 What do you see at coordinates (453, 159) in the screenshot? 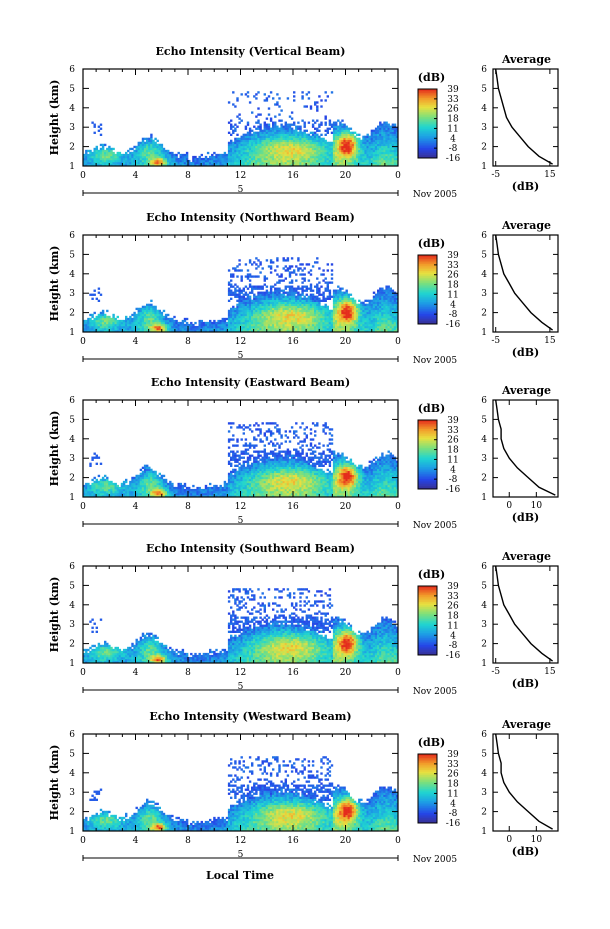
I see `colorbar-tick-label: -16` at bounding box center [453, 159].